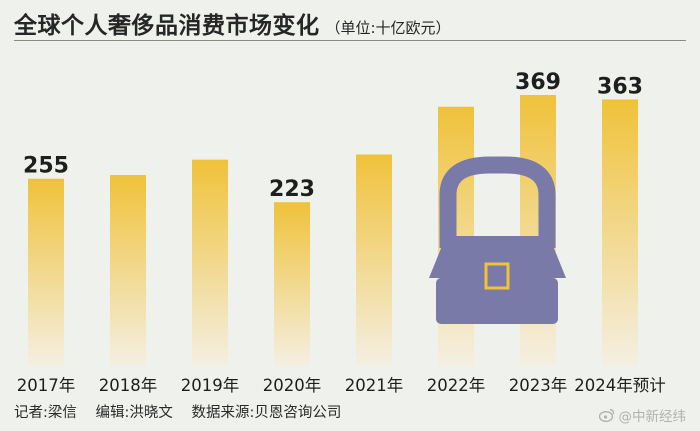 The width and height of the screenshot is (700, 431). Describe the element at coordinates (45, 413) in the screenshot. I see `reporter-credit: 记者:梁信` at that location.